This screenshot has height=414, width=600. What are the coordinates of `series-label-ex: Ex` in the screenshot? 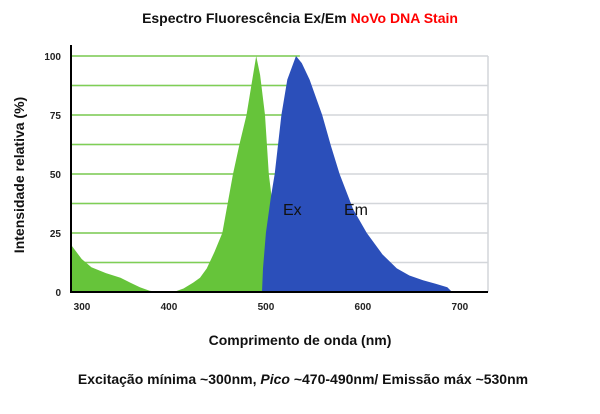 It's located at (292, 210).